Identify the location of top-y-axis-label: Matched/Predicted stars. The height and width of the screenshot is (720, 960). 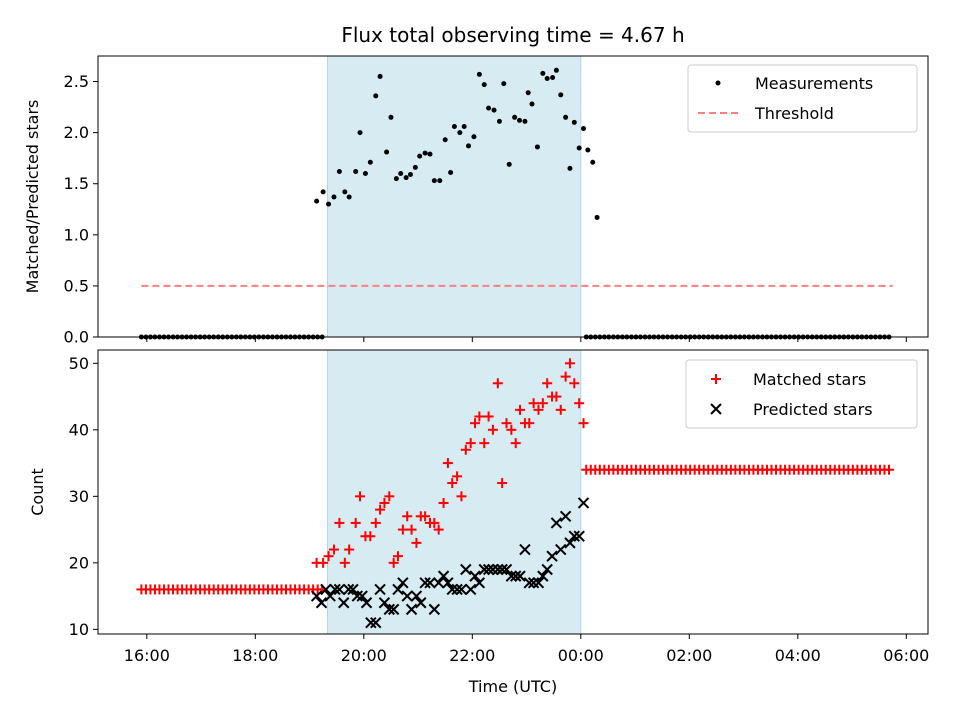
(32, 197).